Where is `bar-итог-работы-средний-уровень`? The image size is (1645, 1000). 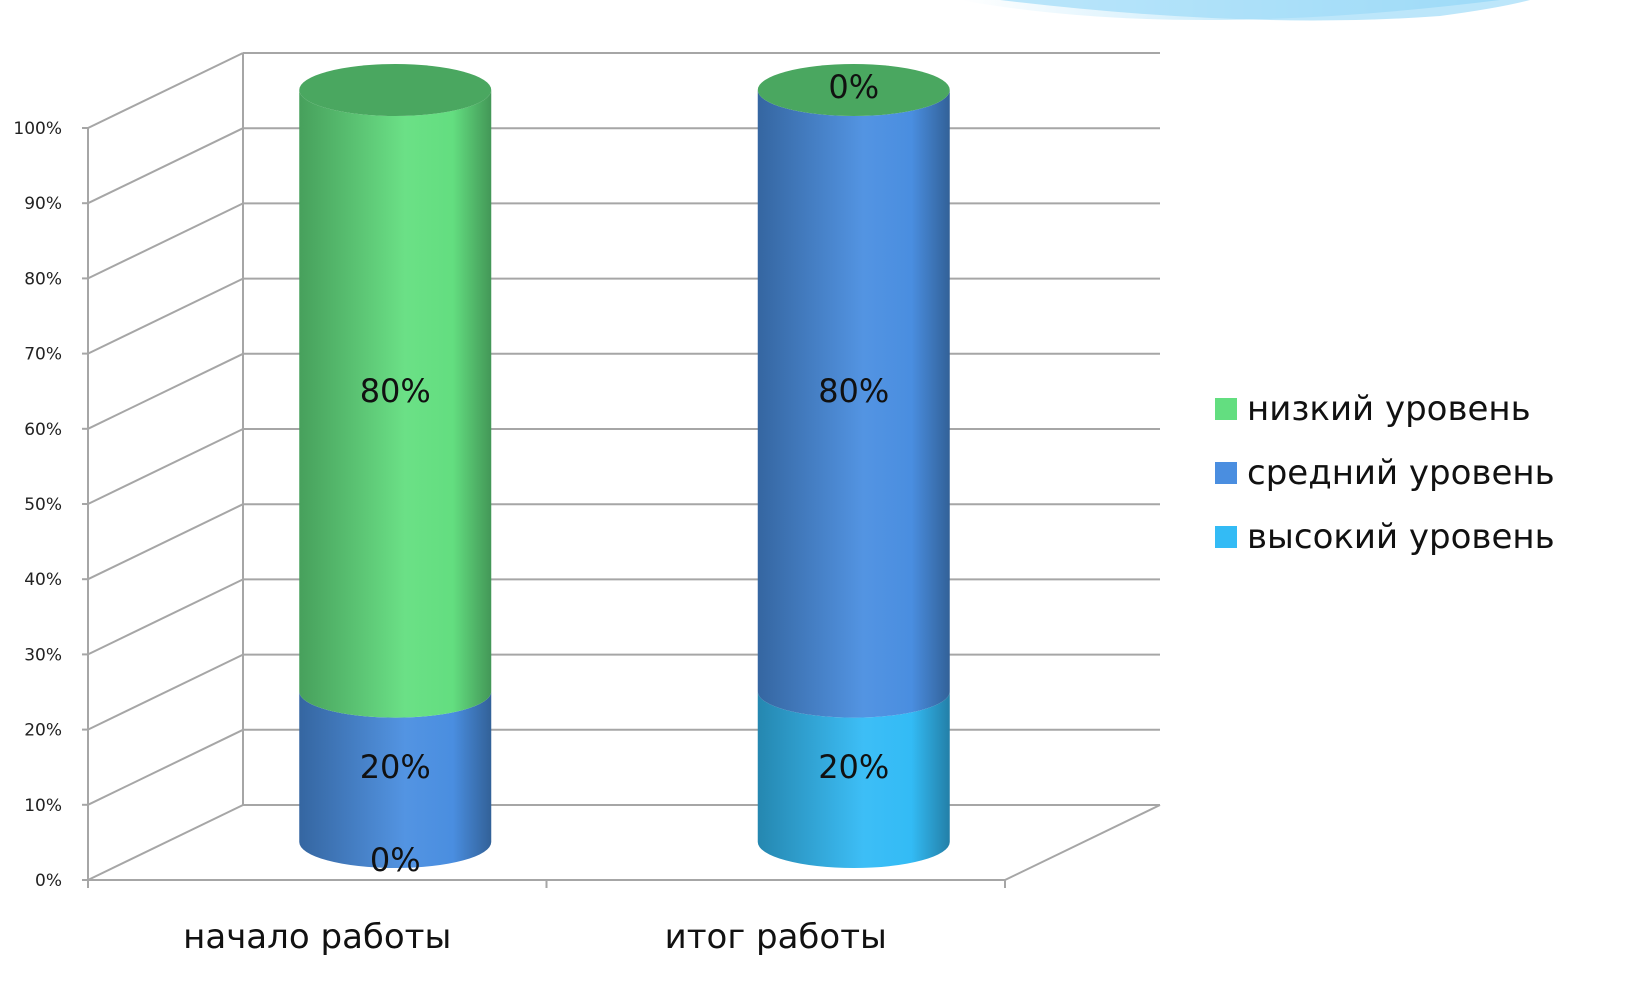
bar-итог-работы-средний-уровень is located at coordinates (853, 404).